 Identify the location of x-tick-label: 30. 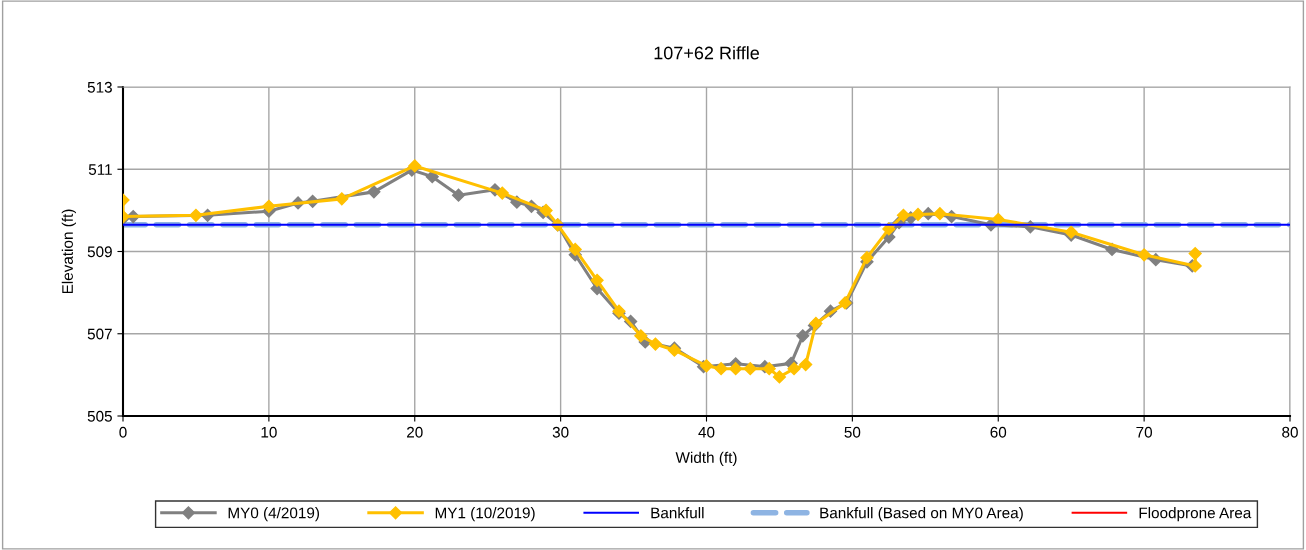
(560, 432).